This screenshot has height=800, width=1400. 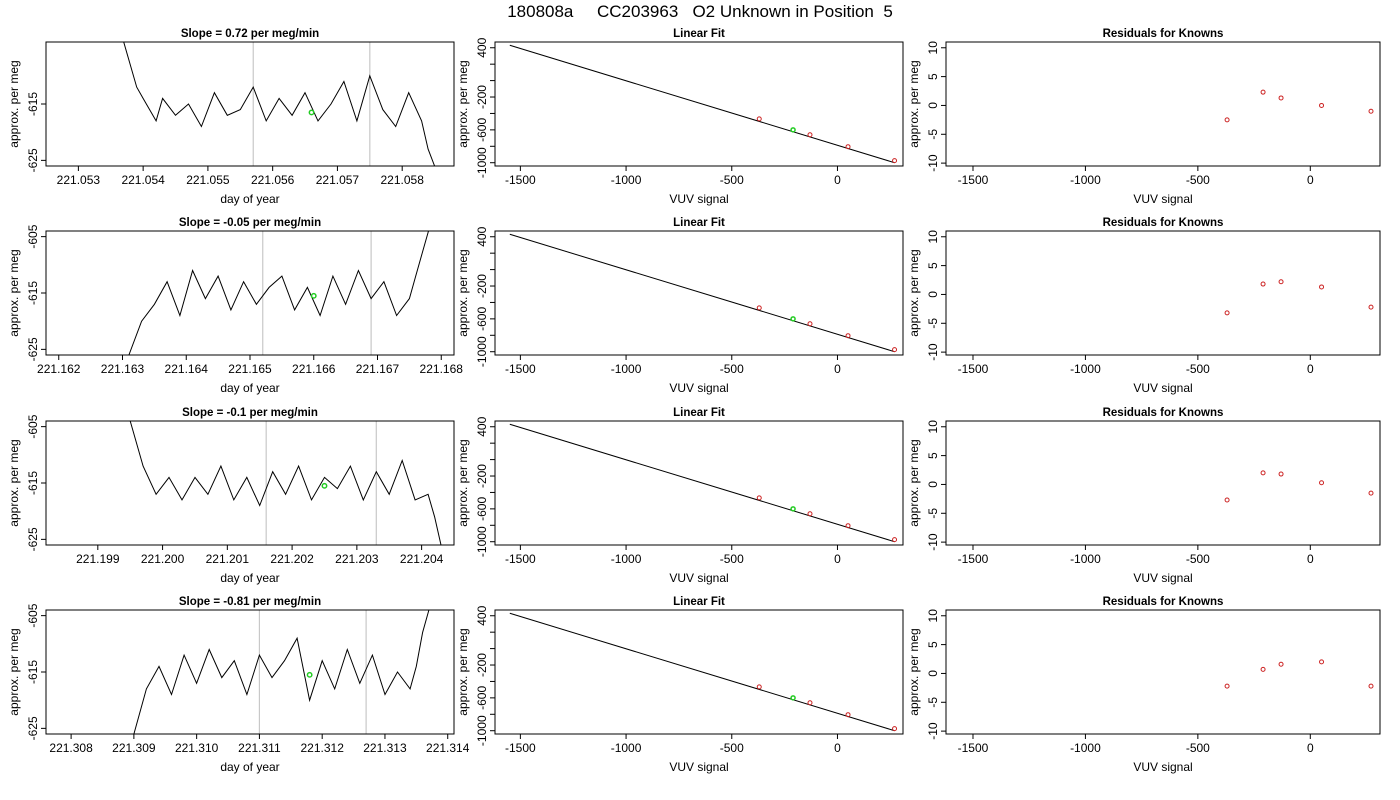 I want to click on x-axis-label: day of year, so click(x=249, y=199).